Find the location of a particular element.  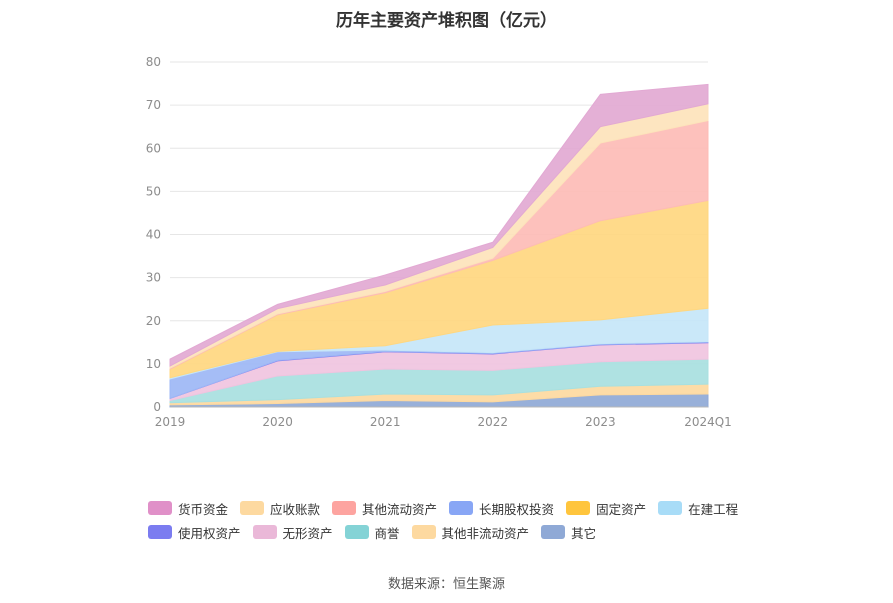

legend-label: 其它 is located at coordinates (584, 533).